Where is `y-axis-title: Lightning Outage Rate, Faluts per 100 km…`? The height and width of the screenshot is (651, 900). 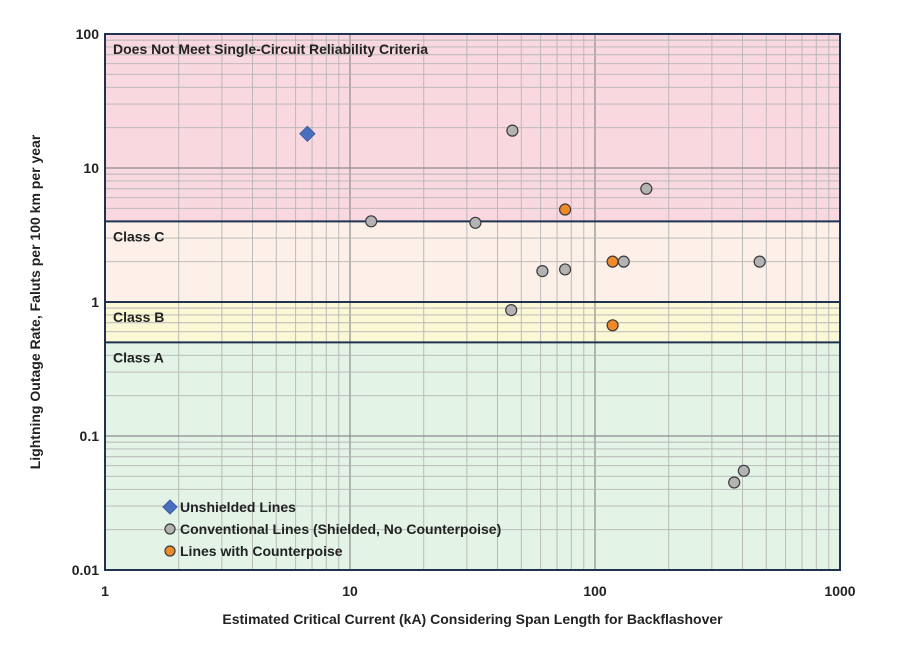
y-axis-title: Lightning Outage Rate, Faluts per 100 km… is located at coordinates (35, 301).